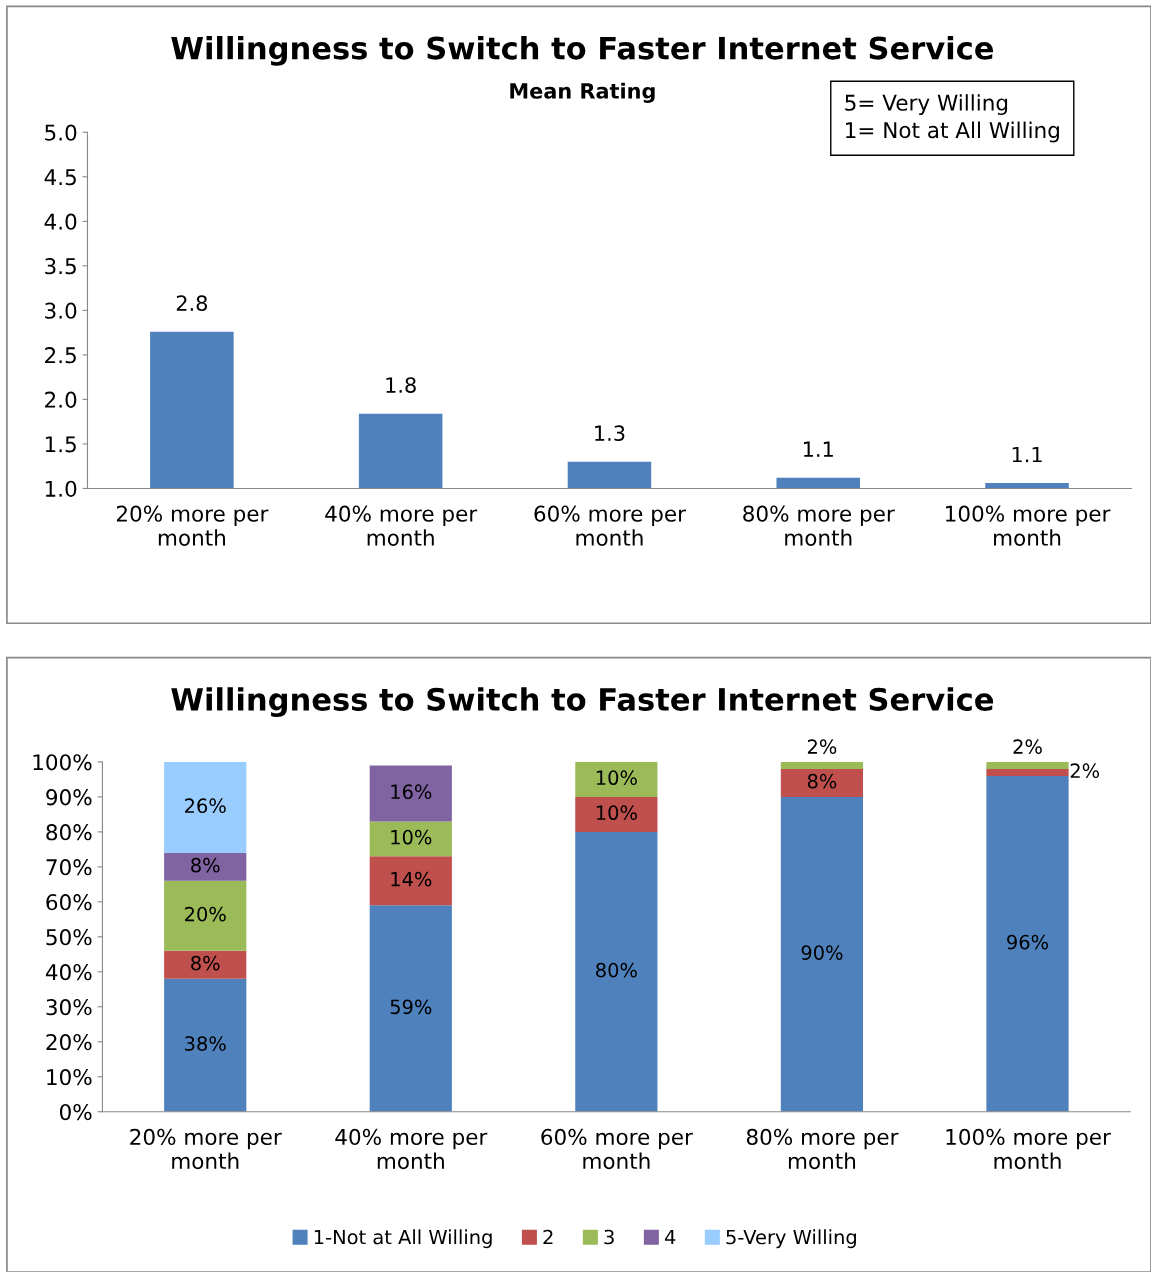  What do you see at coordinates (61, 132) in the screenshot?
I see `y-tick-label: 5.0` at bounding box center [61, 132].